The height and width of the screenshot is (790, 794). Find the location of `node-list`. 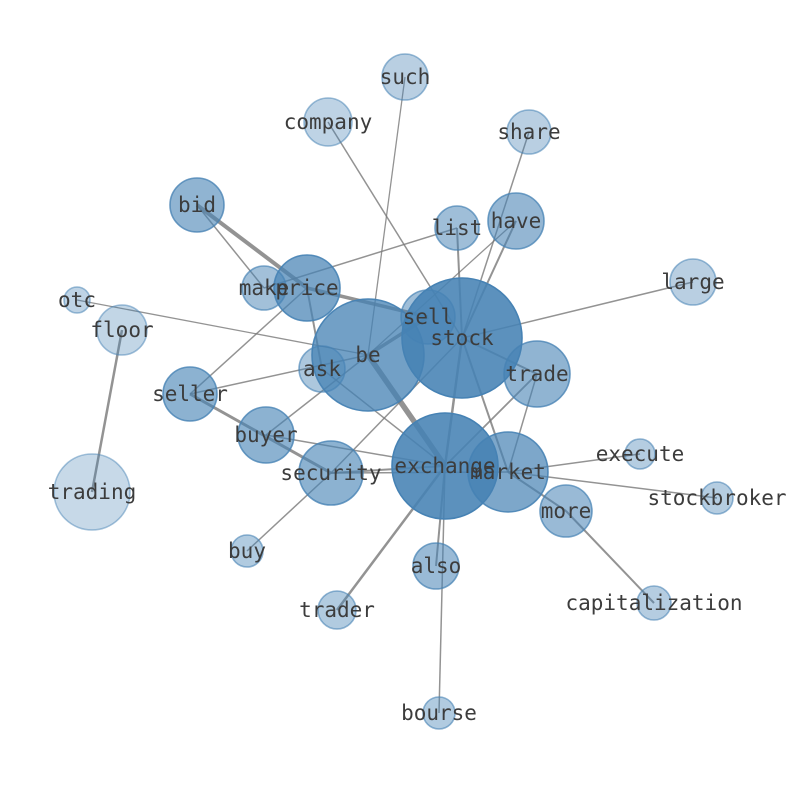

node-list is located at coordinates (457, 228).